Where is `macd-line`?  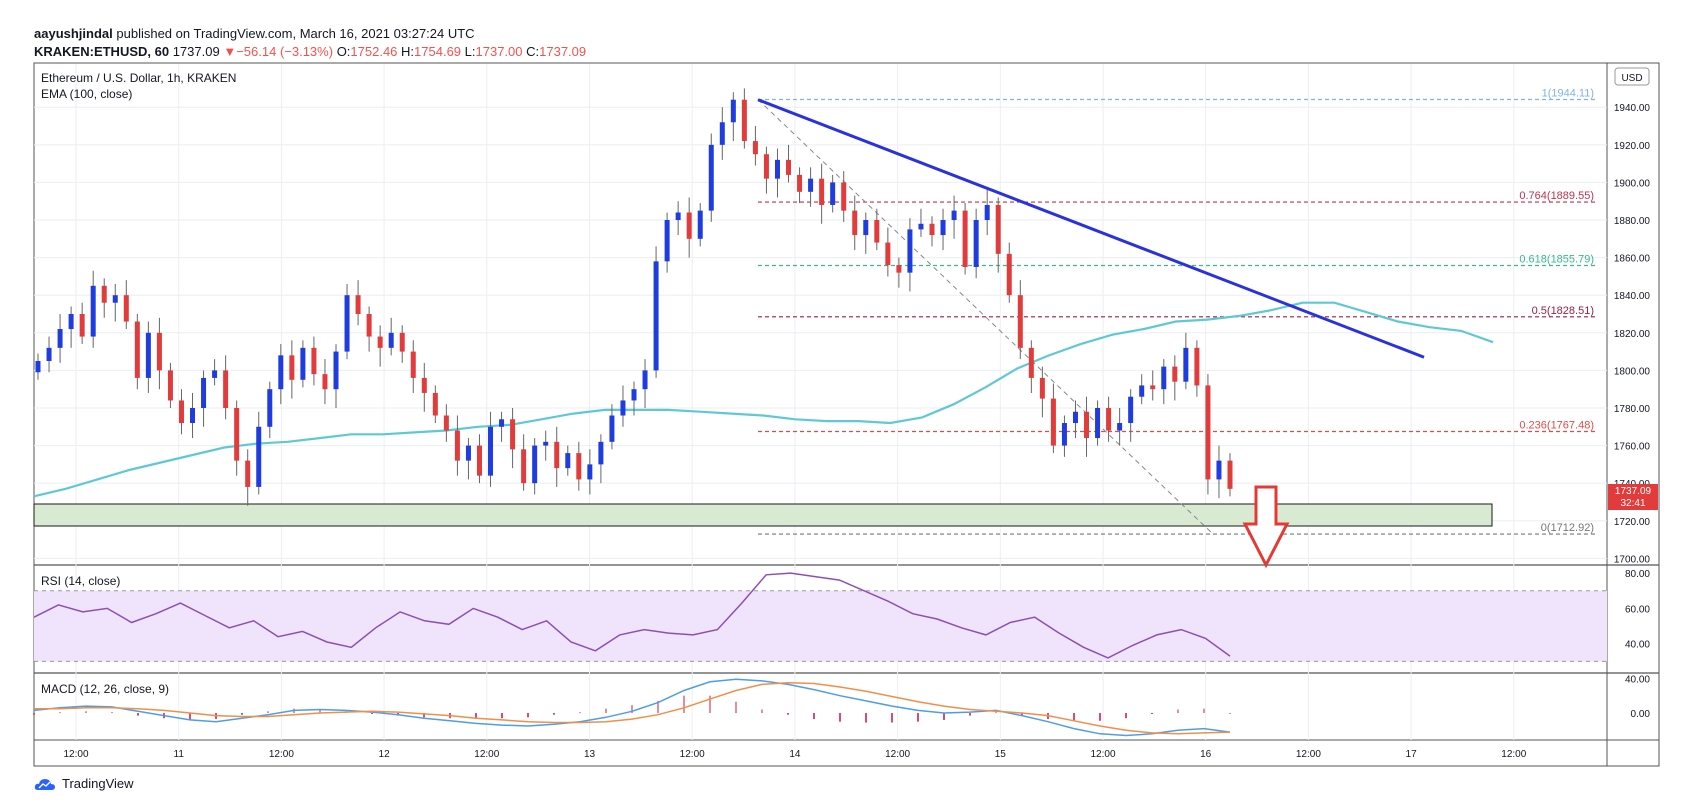
macd-line is located at coordinates (632, 707).